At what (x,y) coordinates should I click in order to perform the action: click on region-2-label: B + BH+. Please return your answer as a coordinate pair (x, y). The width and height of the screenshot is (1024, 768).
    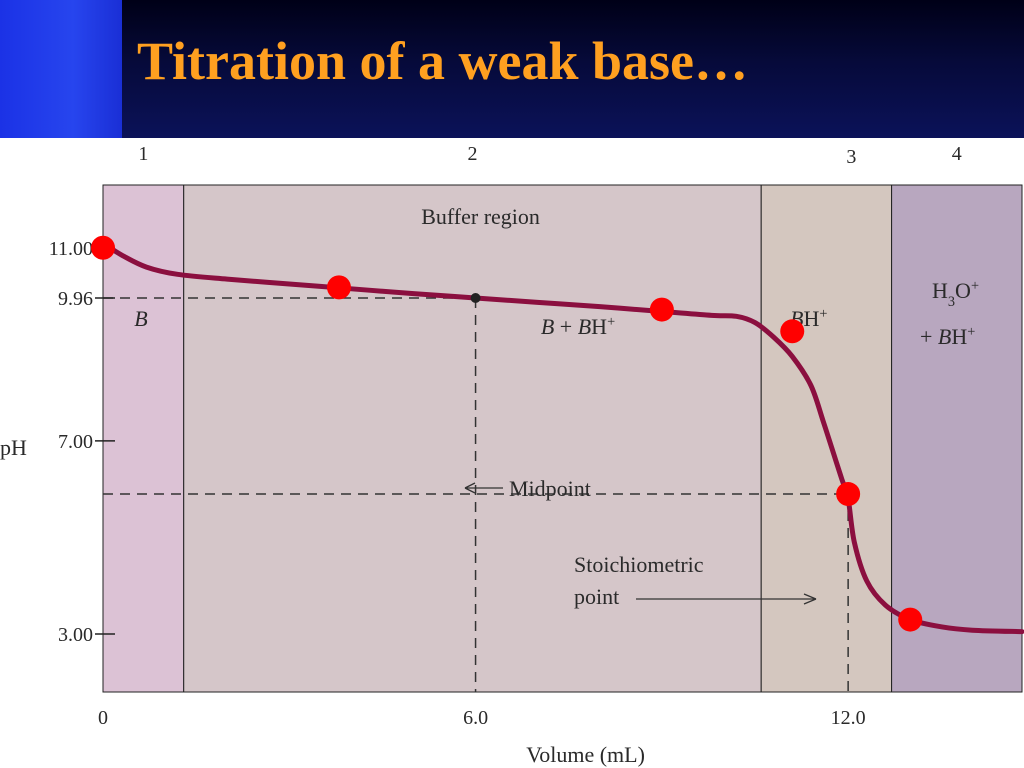
    Looking at the image, I should click on (578, 326).